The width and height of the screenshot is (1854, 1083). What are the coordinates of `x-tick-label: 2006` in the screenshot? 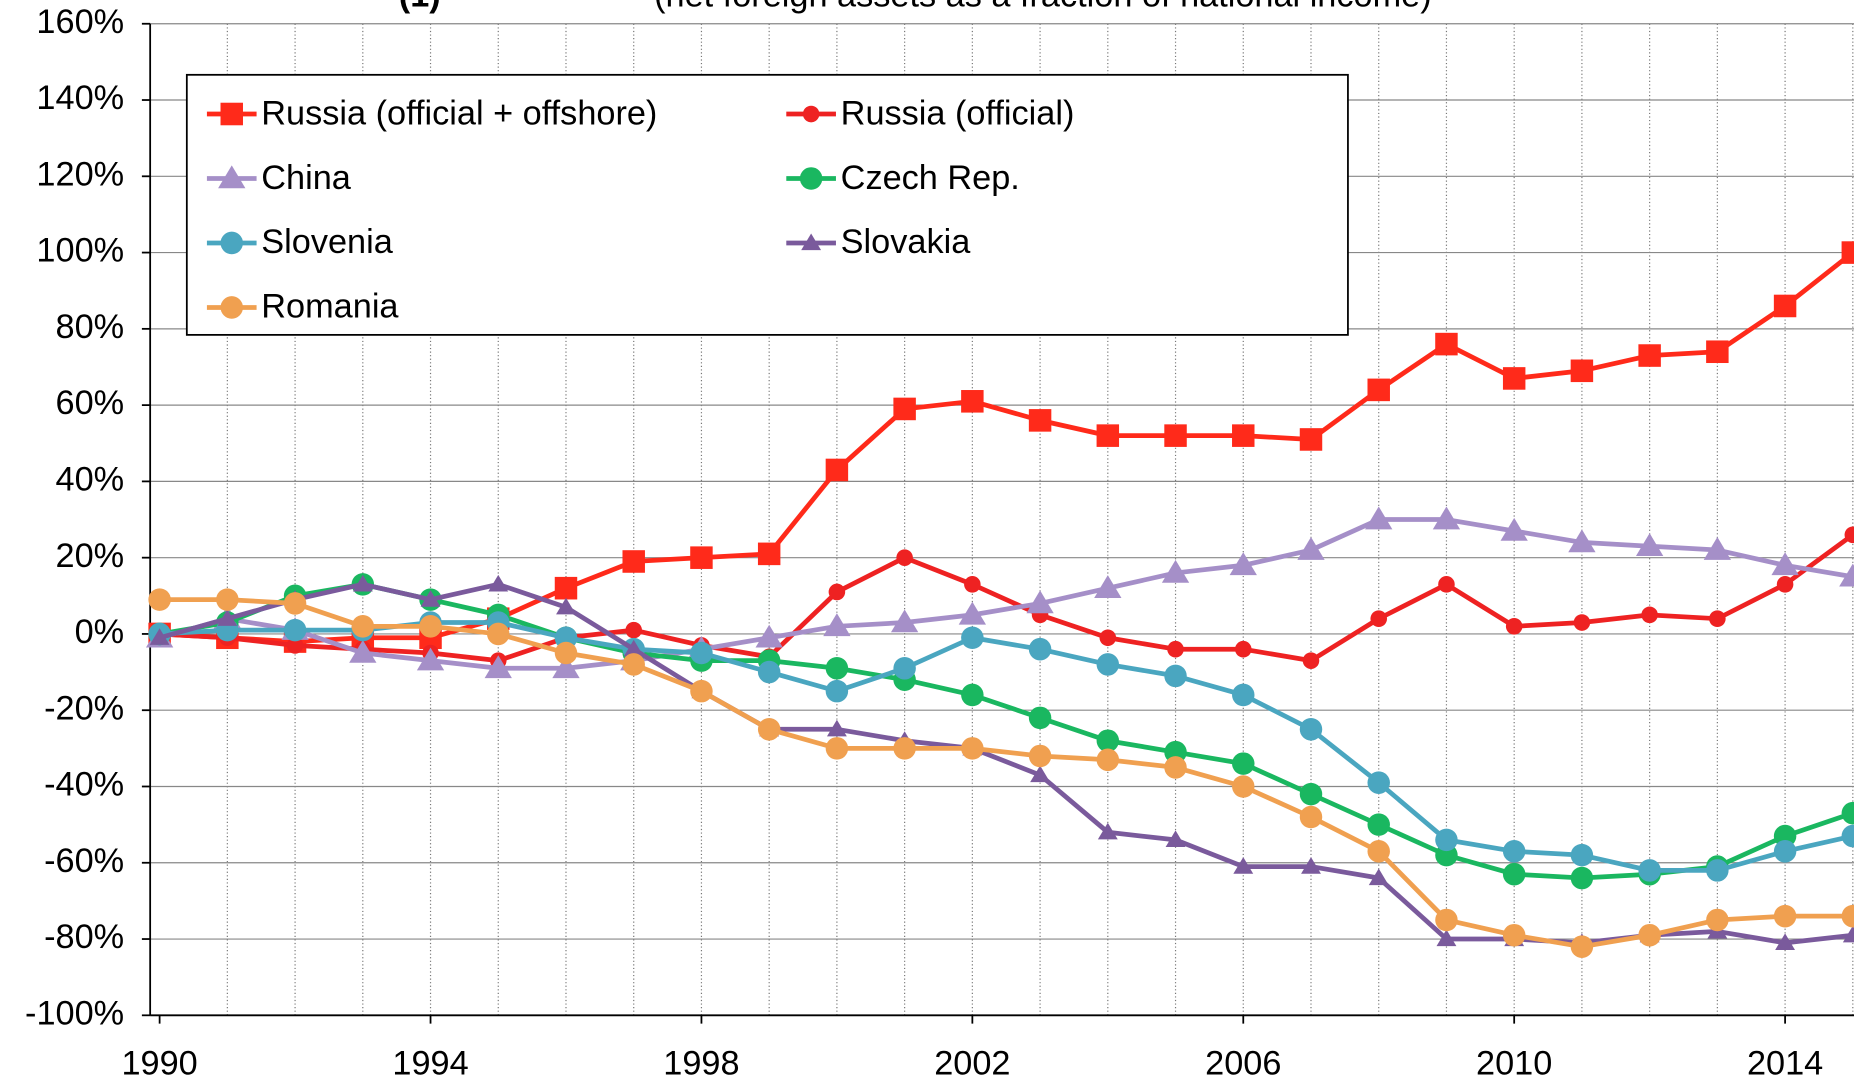 It's located at (1243, 1063).